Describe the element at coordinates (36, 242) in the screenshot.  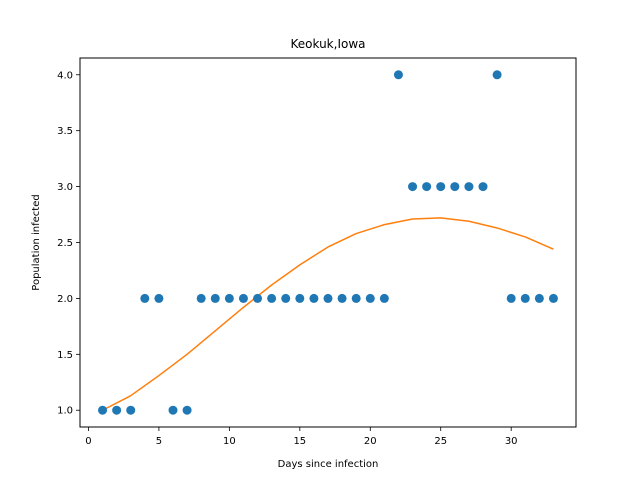
I see `y-axis-label: Population infected` at that location.